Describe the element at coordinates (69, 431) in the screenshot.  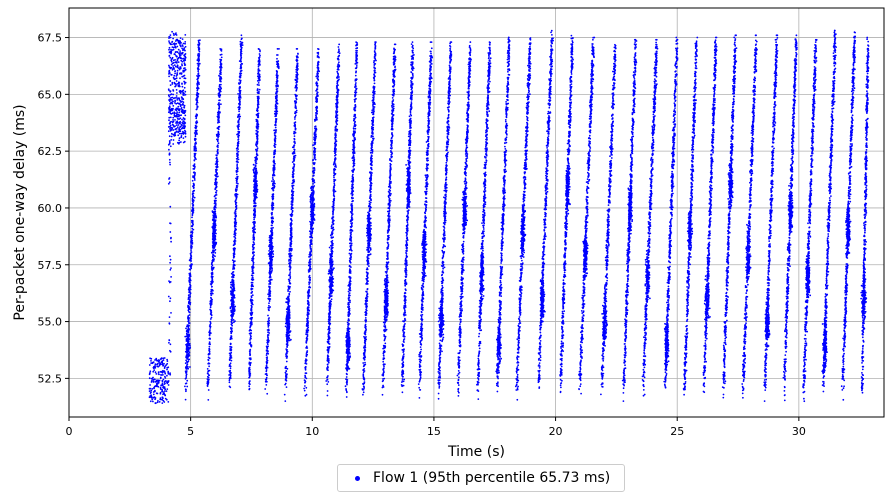
I see `x-tick-label: 0` at that location.